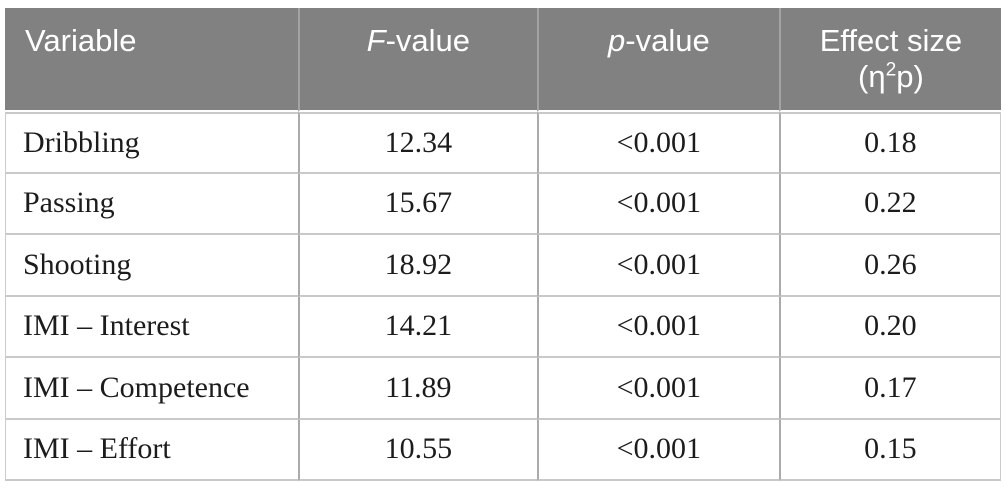  I want to click on effect-size-cell: 0.17, so click(889, 389).